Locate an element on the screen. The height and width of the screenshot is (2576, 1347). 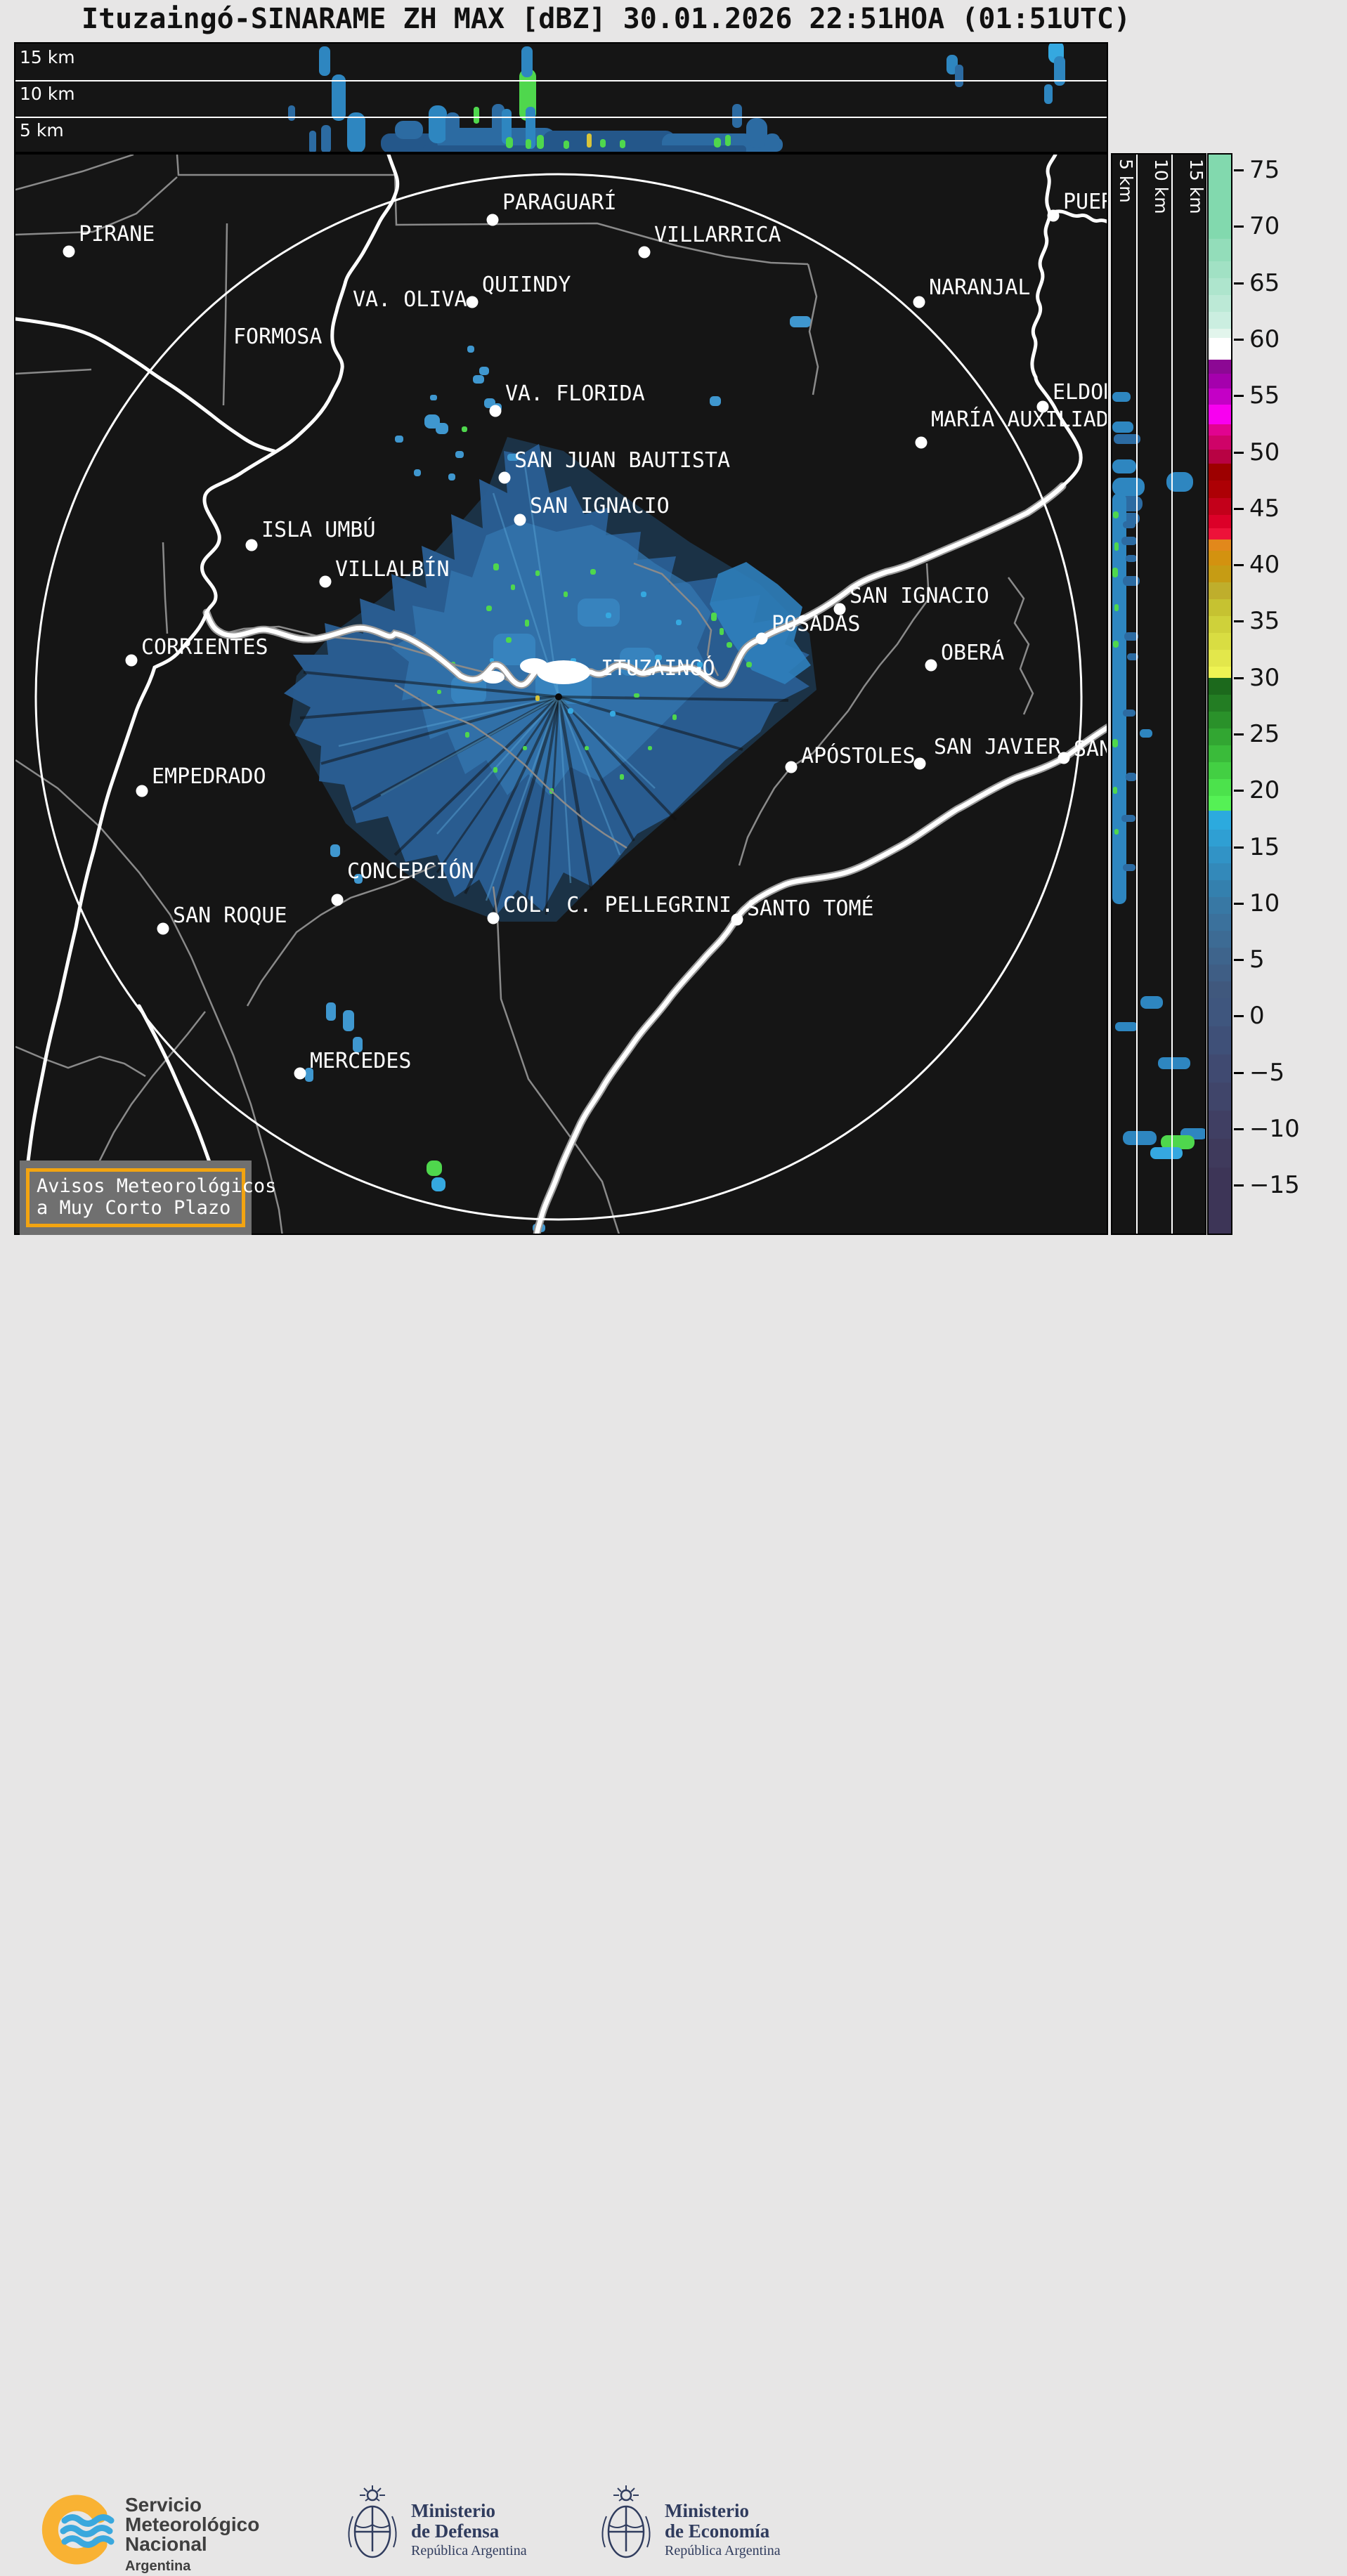
city-marker: MARÍA AUXILIADOR is located at coordinates (1011, 428).